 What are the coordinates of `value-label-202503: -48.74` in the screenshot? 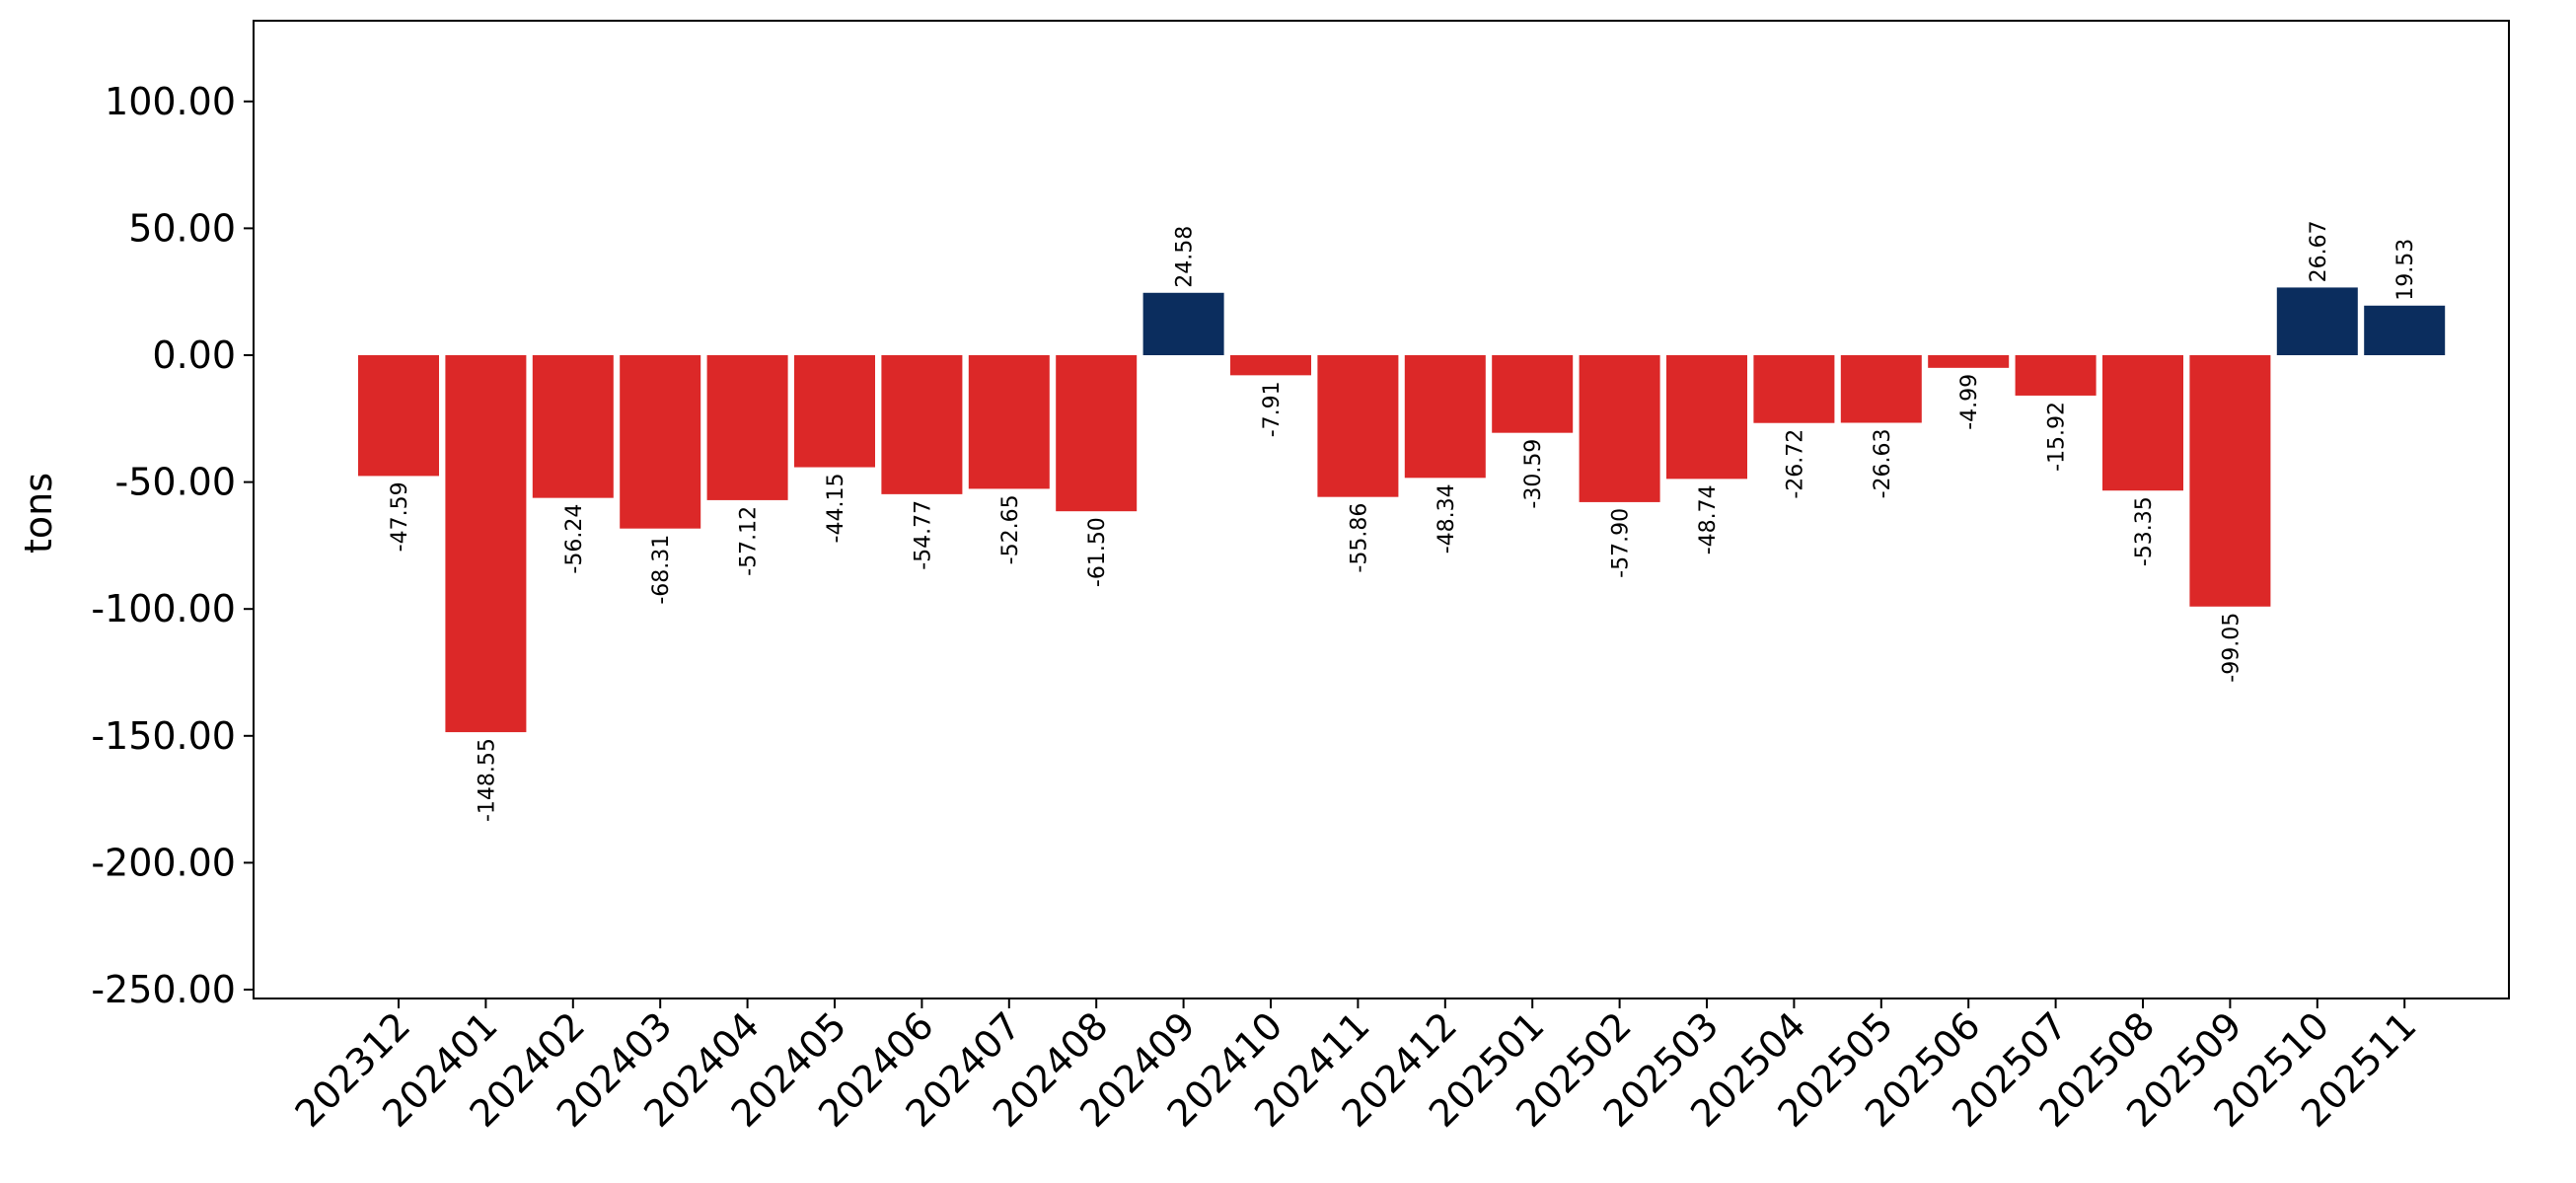 It's located at (1708, 519).